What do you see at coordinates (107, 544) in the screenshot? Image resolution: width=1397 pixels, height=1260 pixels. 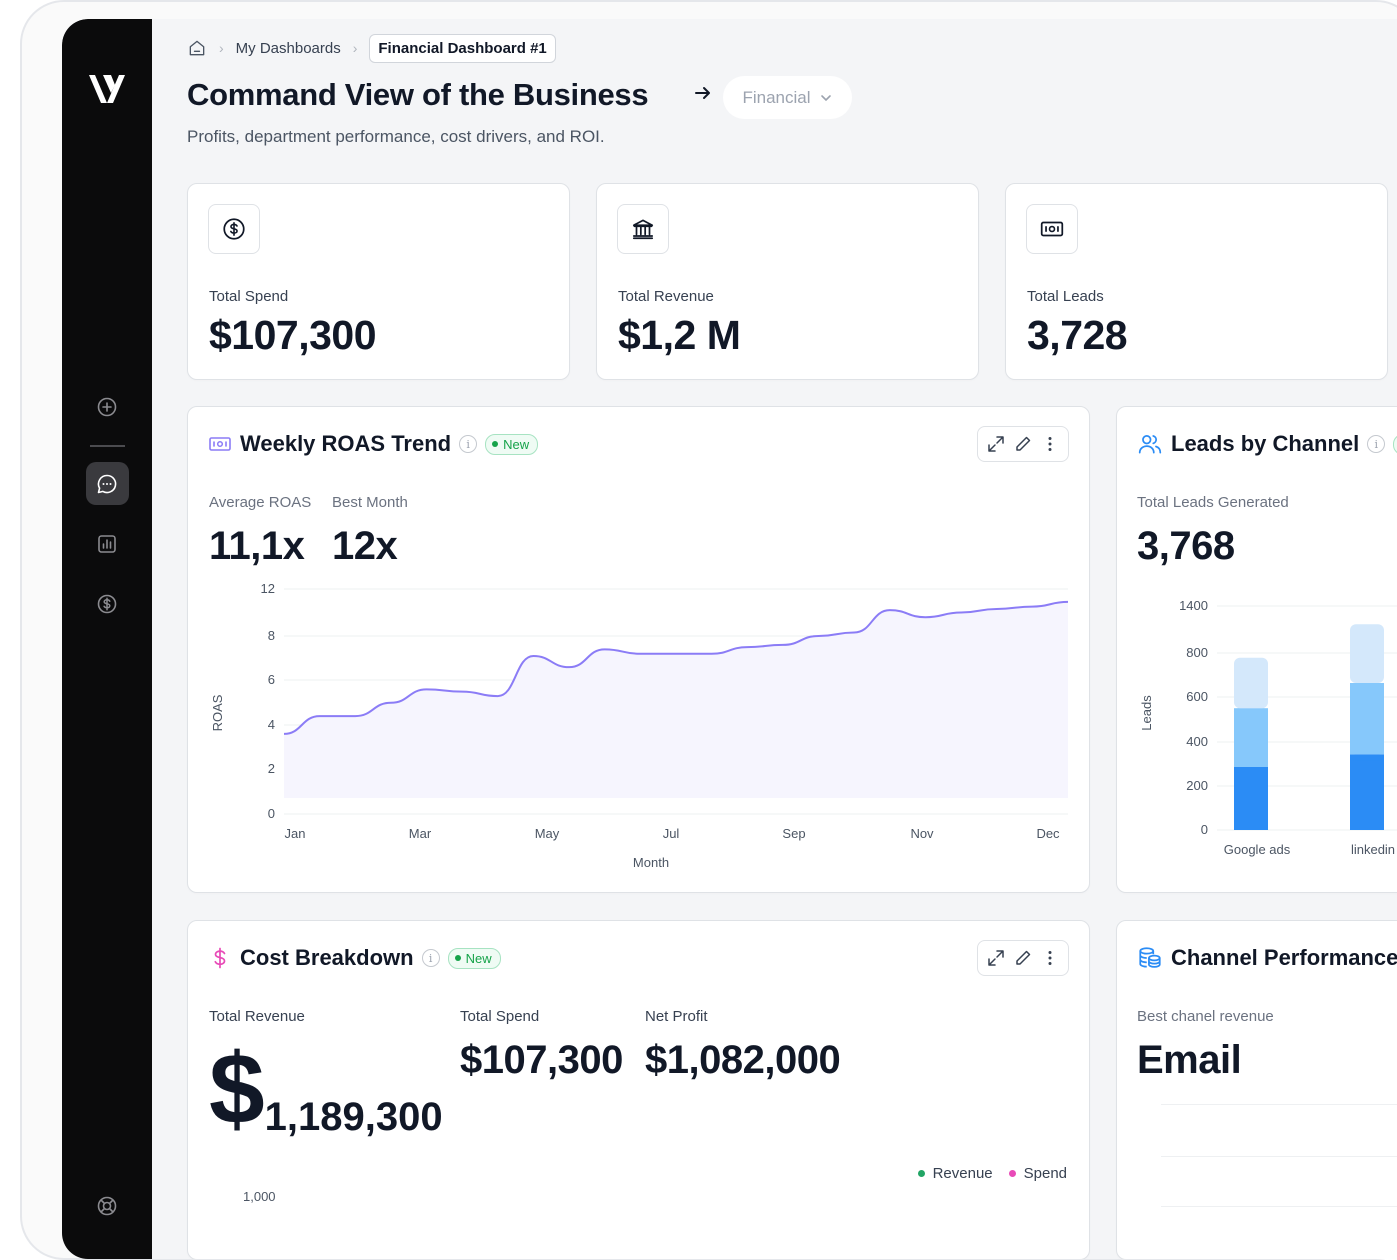 I see `bar-chart-icon` at bounding box center [107, 544].